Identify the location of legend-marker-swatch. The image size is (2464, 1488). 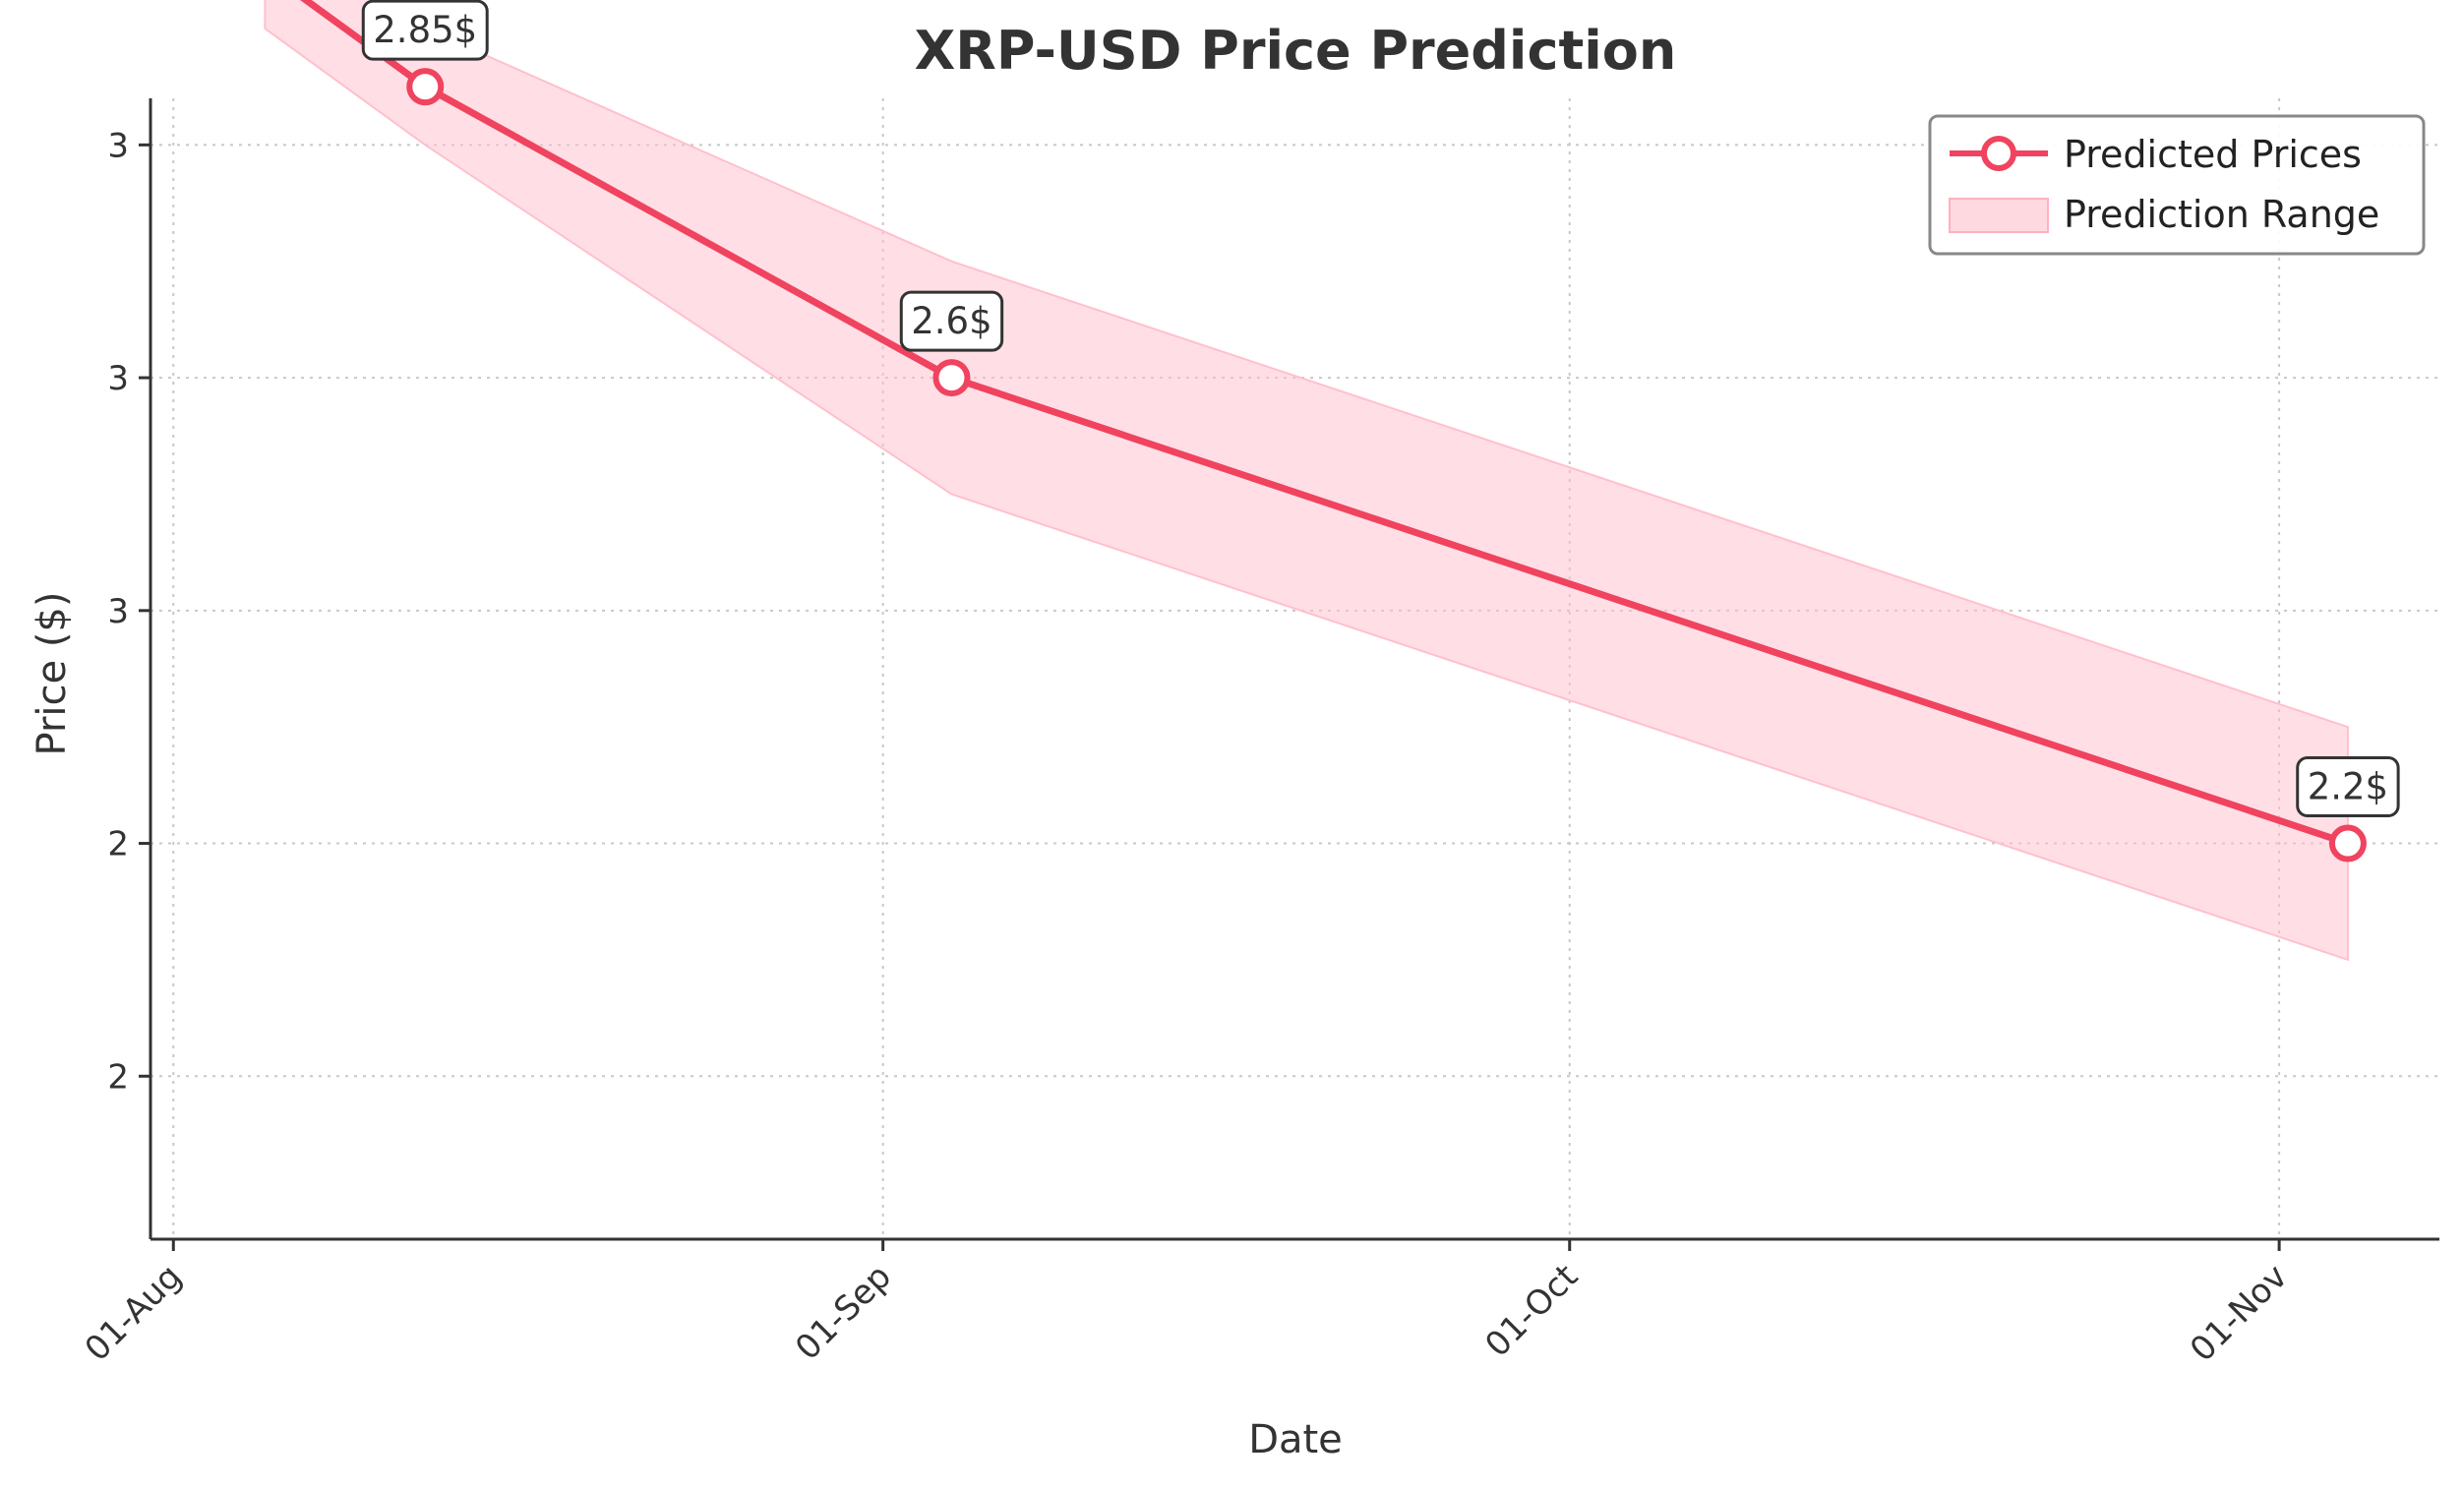
(1999, 153).